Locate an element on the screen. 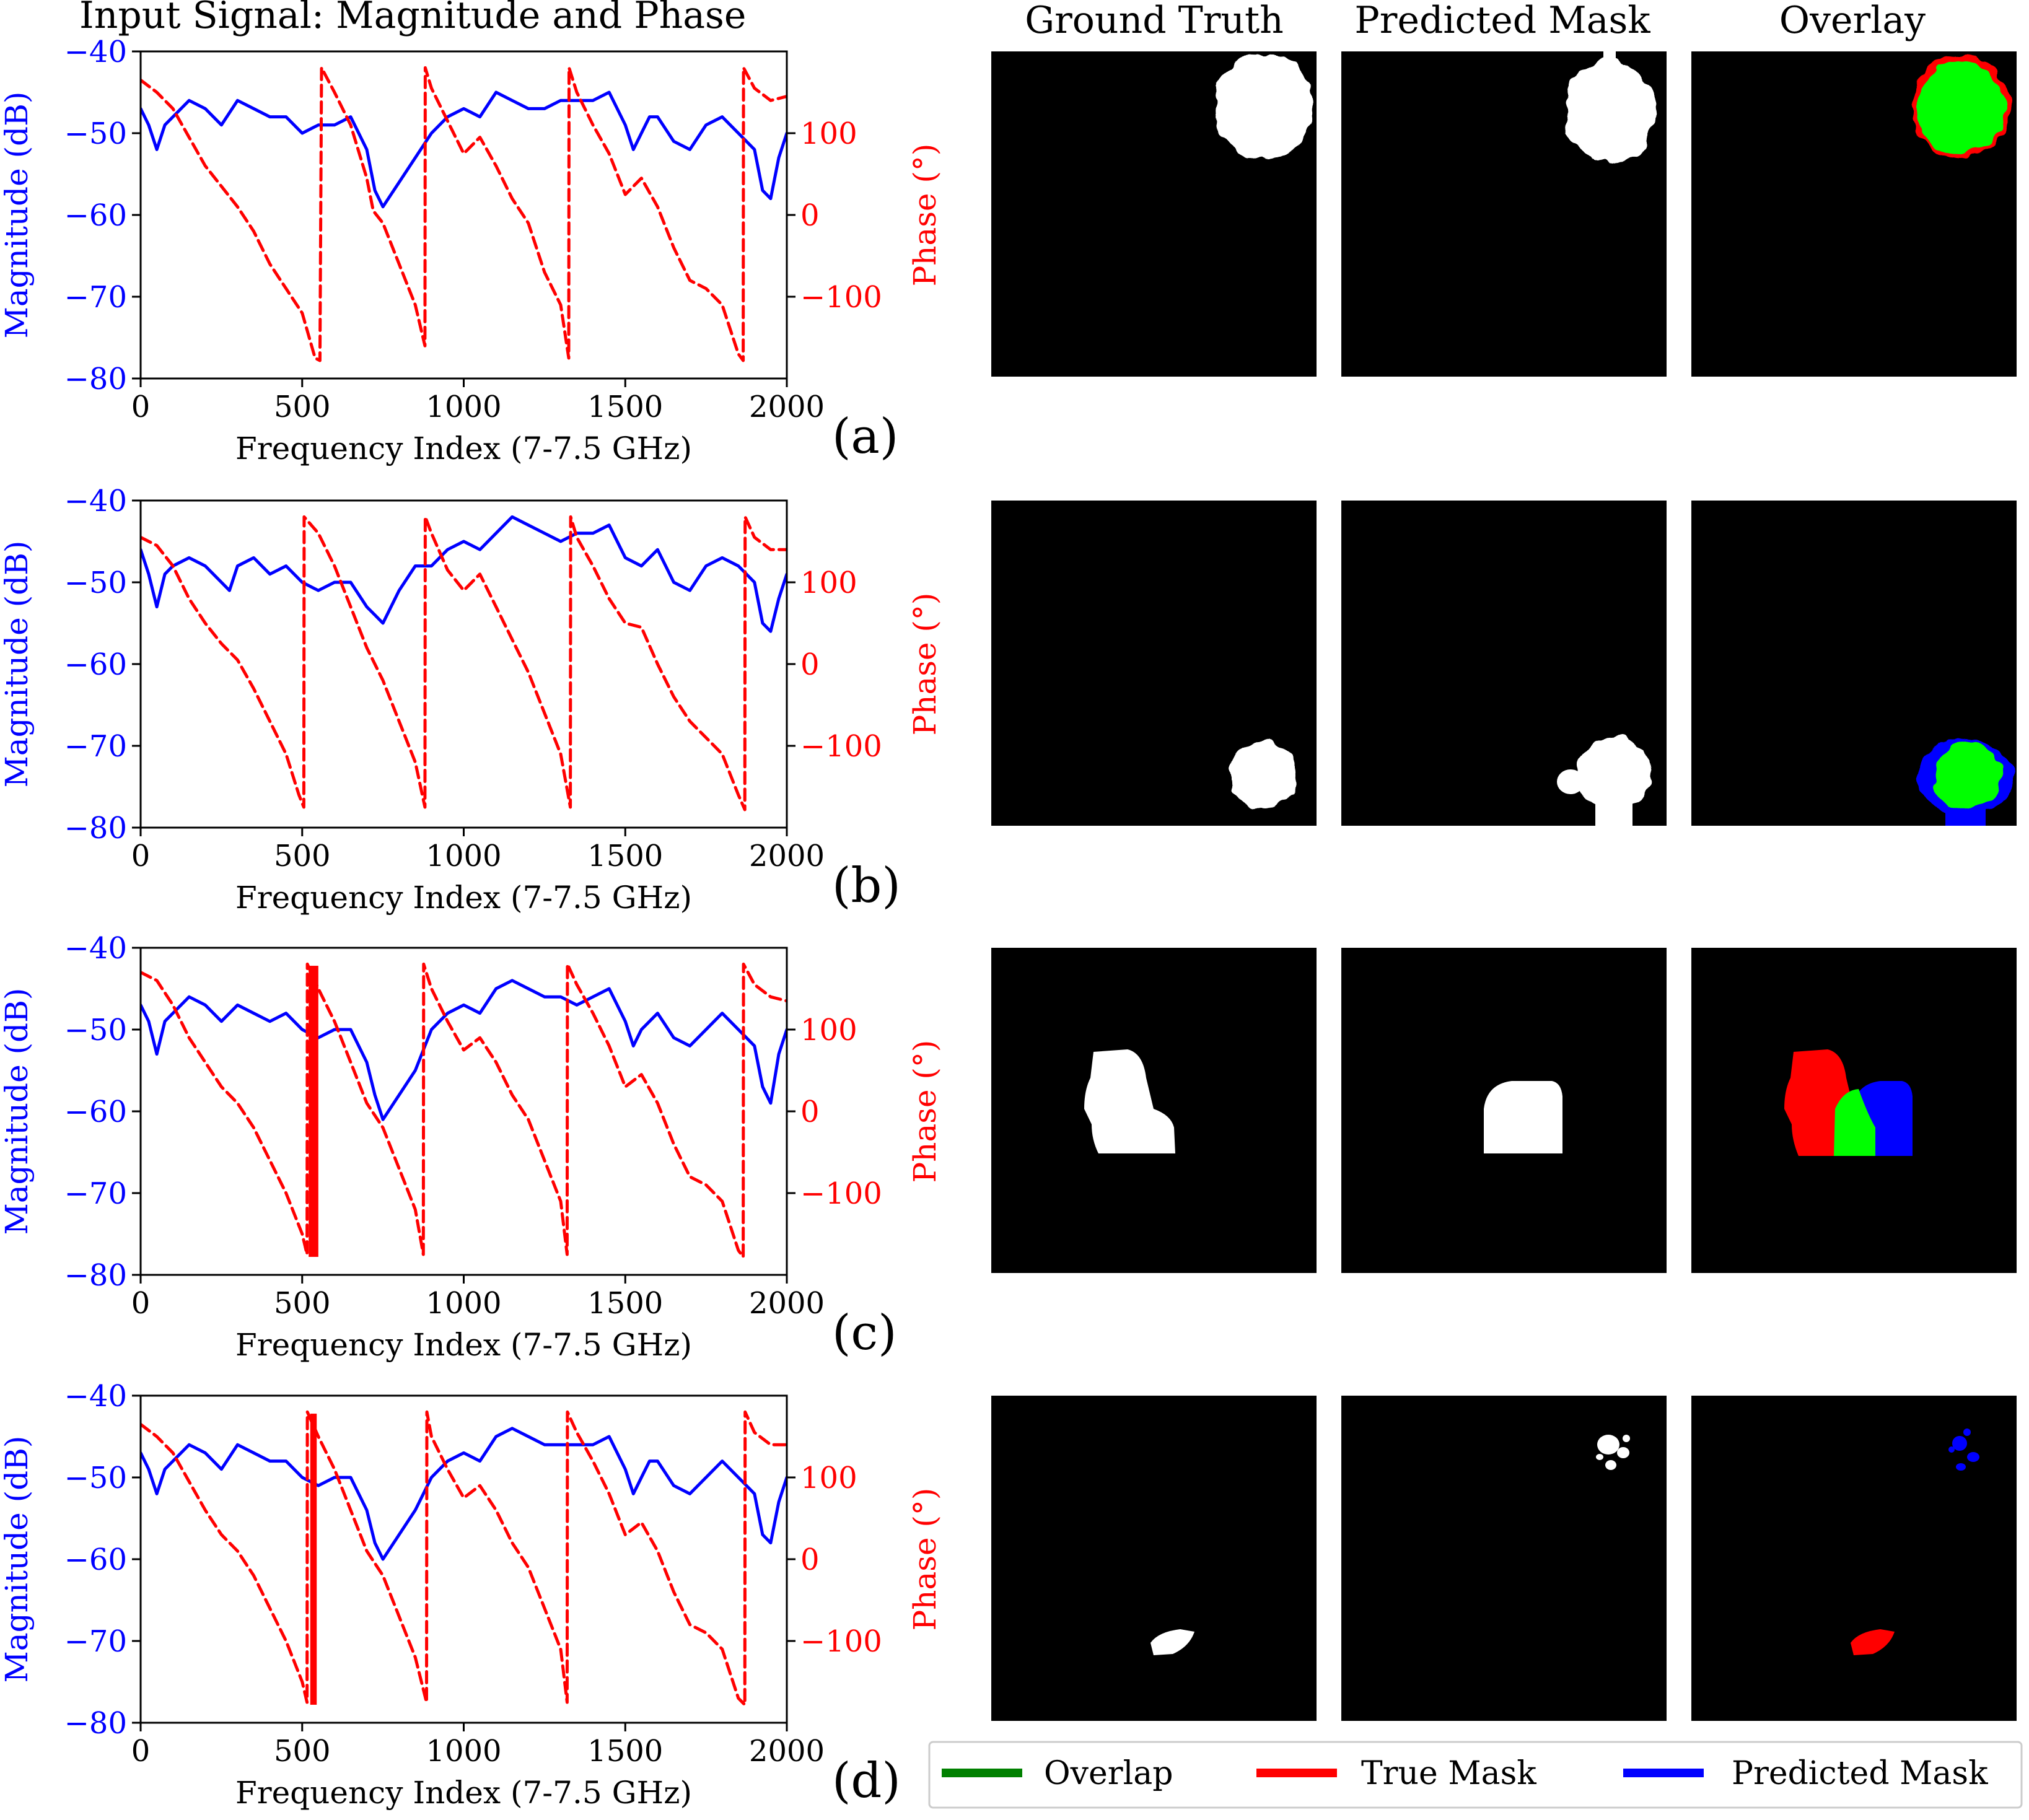 The image size is (2029, 1820). chart-d-phase-line is located at coordinates (464, 1558).